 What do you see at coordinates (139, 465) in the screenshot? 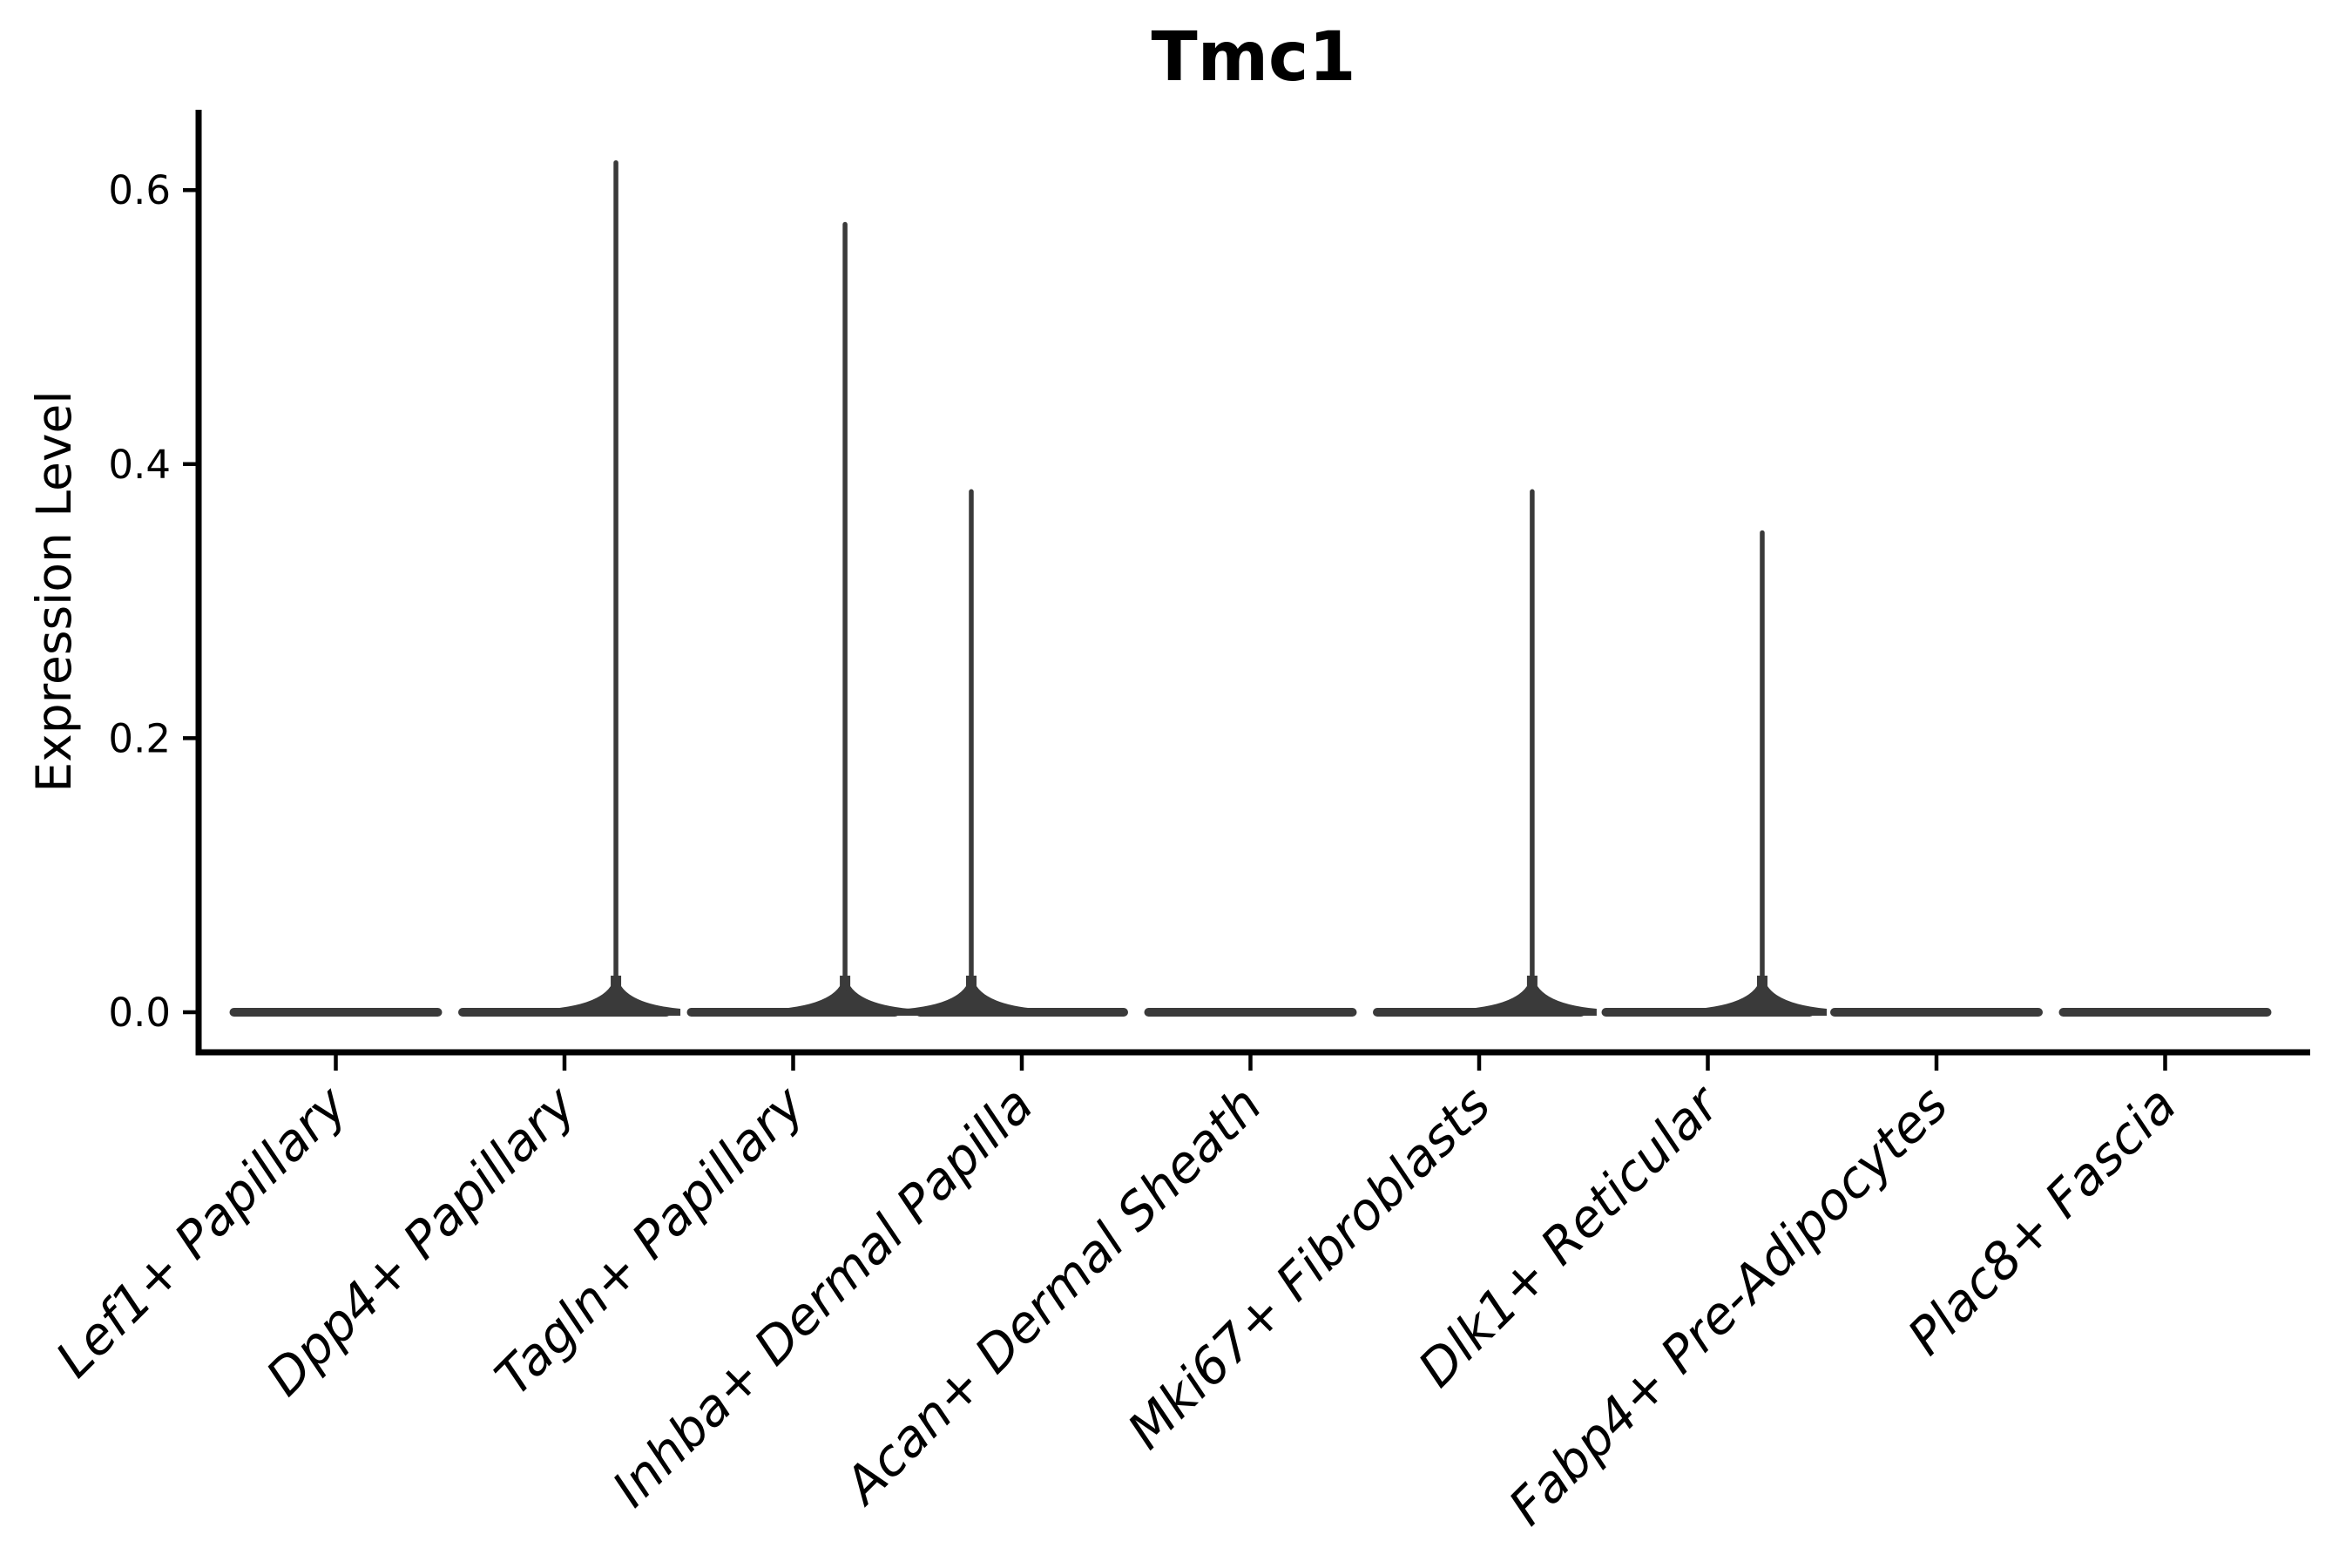
I see `y-tick-label: 0.4` at bounding box center [139, 465].